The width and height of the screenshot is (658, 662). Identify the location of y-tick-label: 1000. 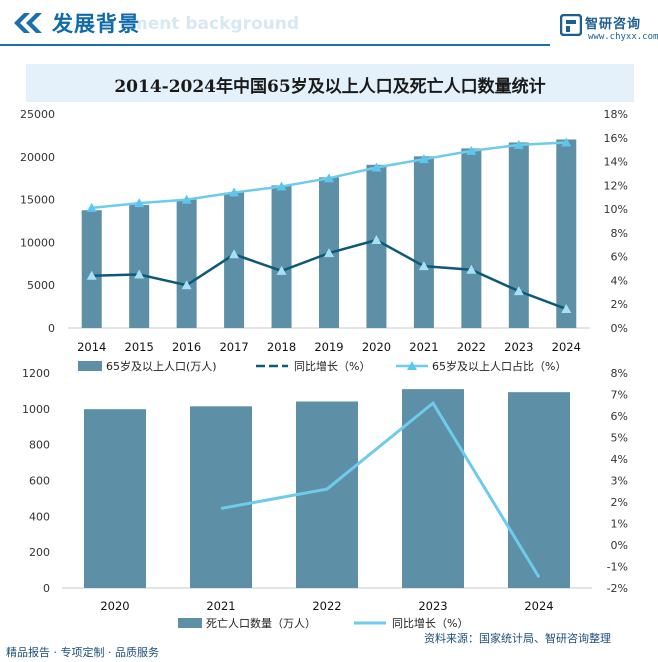
(36, 409).